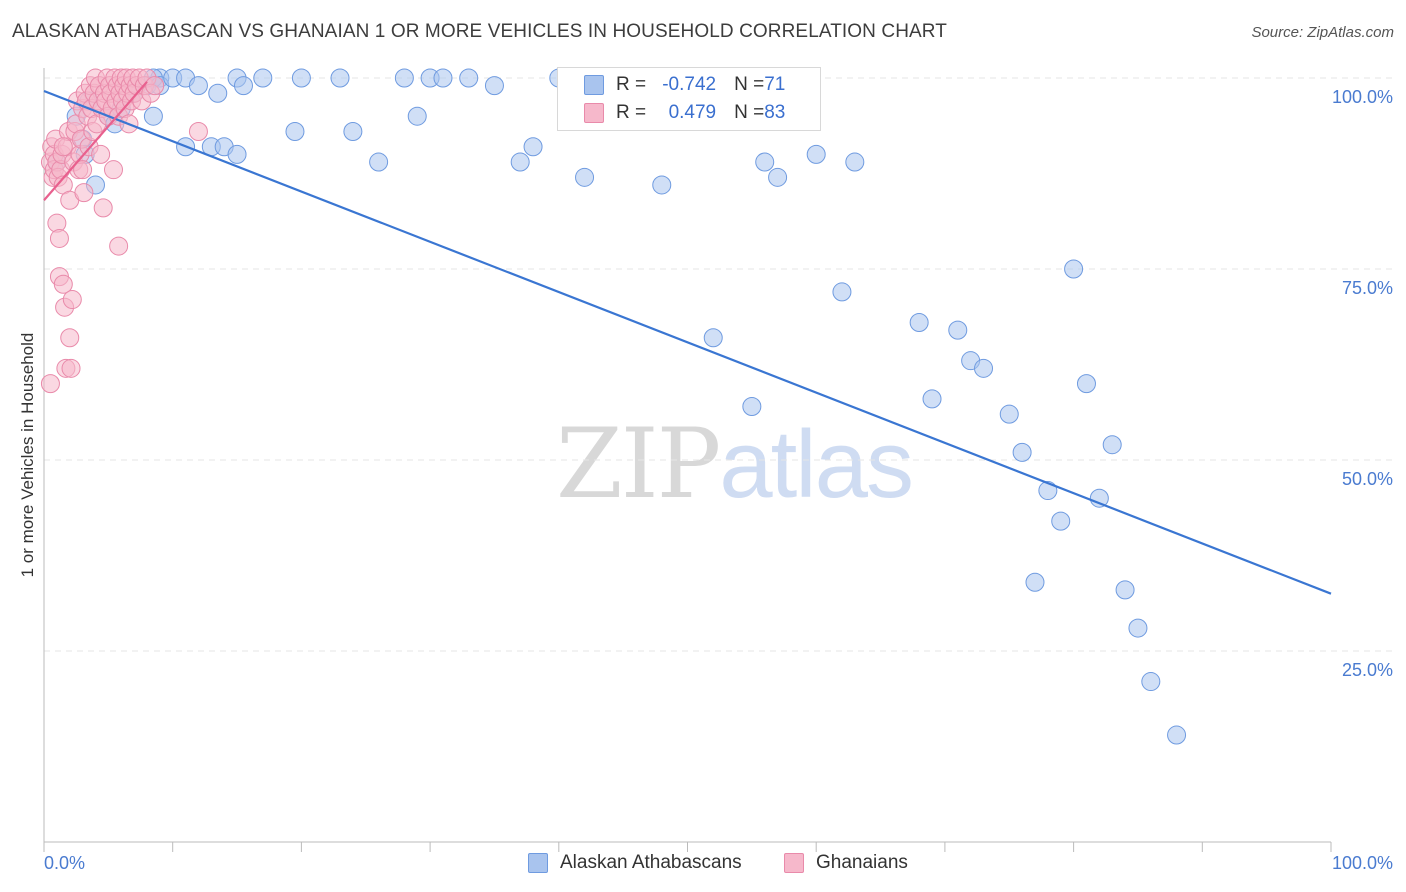 This screenshot has height=892, width=1406. I want to click on legend-item-alaskan: Alaskan Athabascans, so click(635, 863).